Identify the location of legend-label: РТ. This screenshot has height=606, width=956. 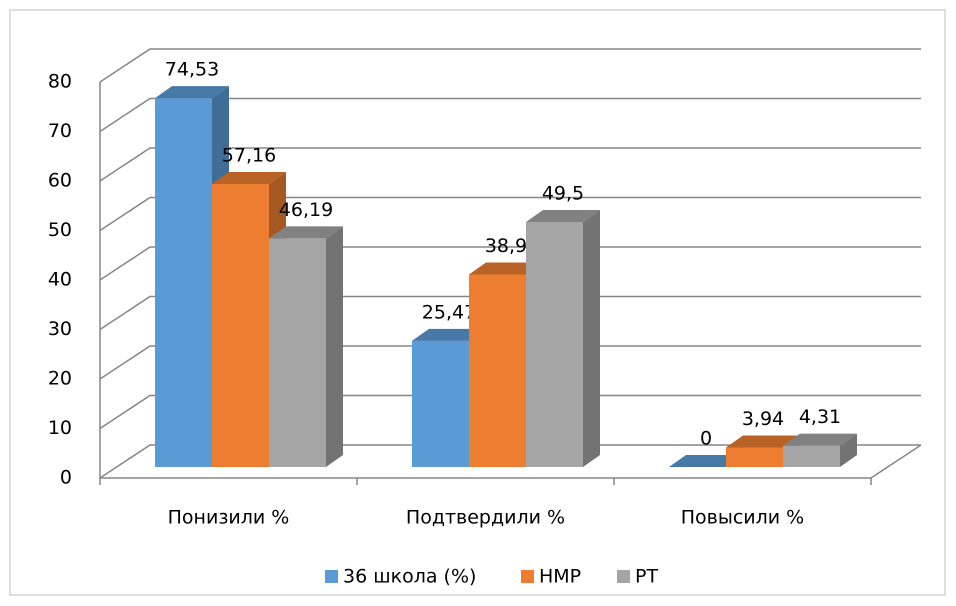
(646, 577).